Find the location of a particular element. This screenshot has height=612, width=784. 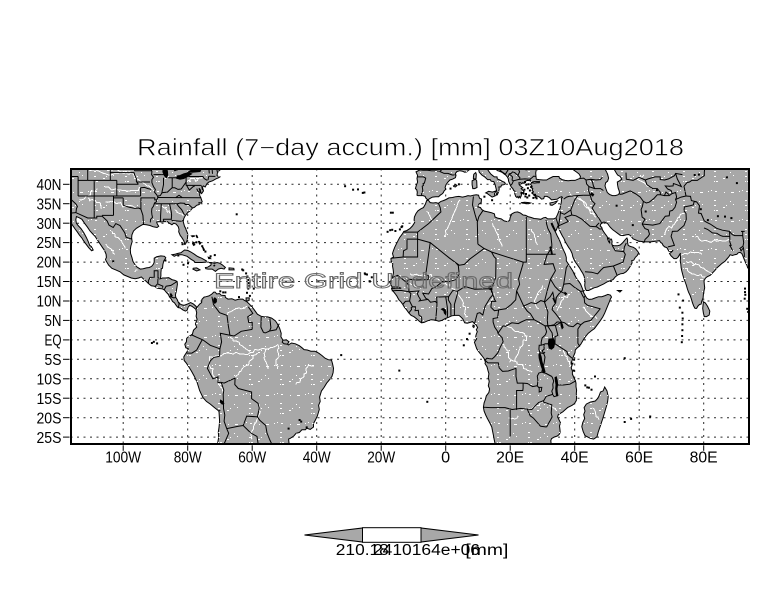

svg-text: 25S is located at coordinates (49, 438).